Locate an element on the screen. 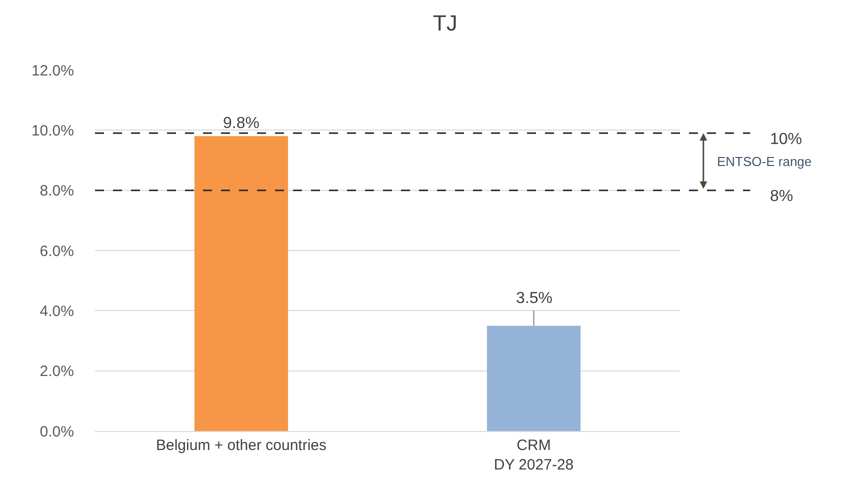  y-tick-label: 4.0% is located at coordinates (57, 311).